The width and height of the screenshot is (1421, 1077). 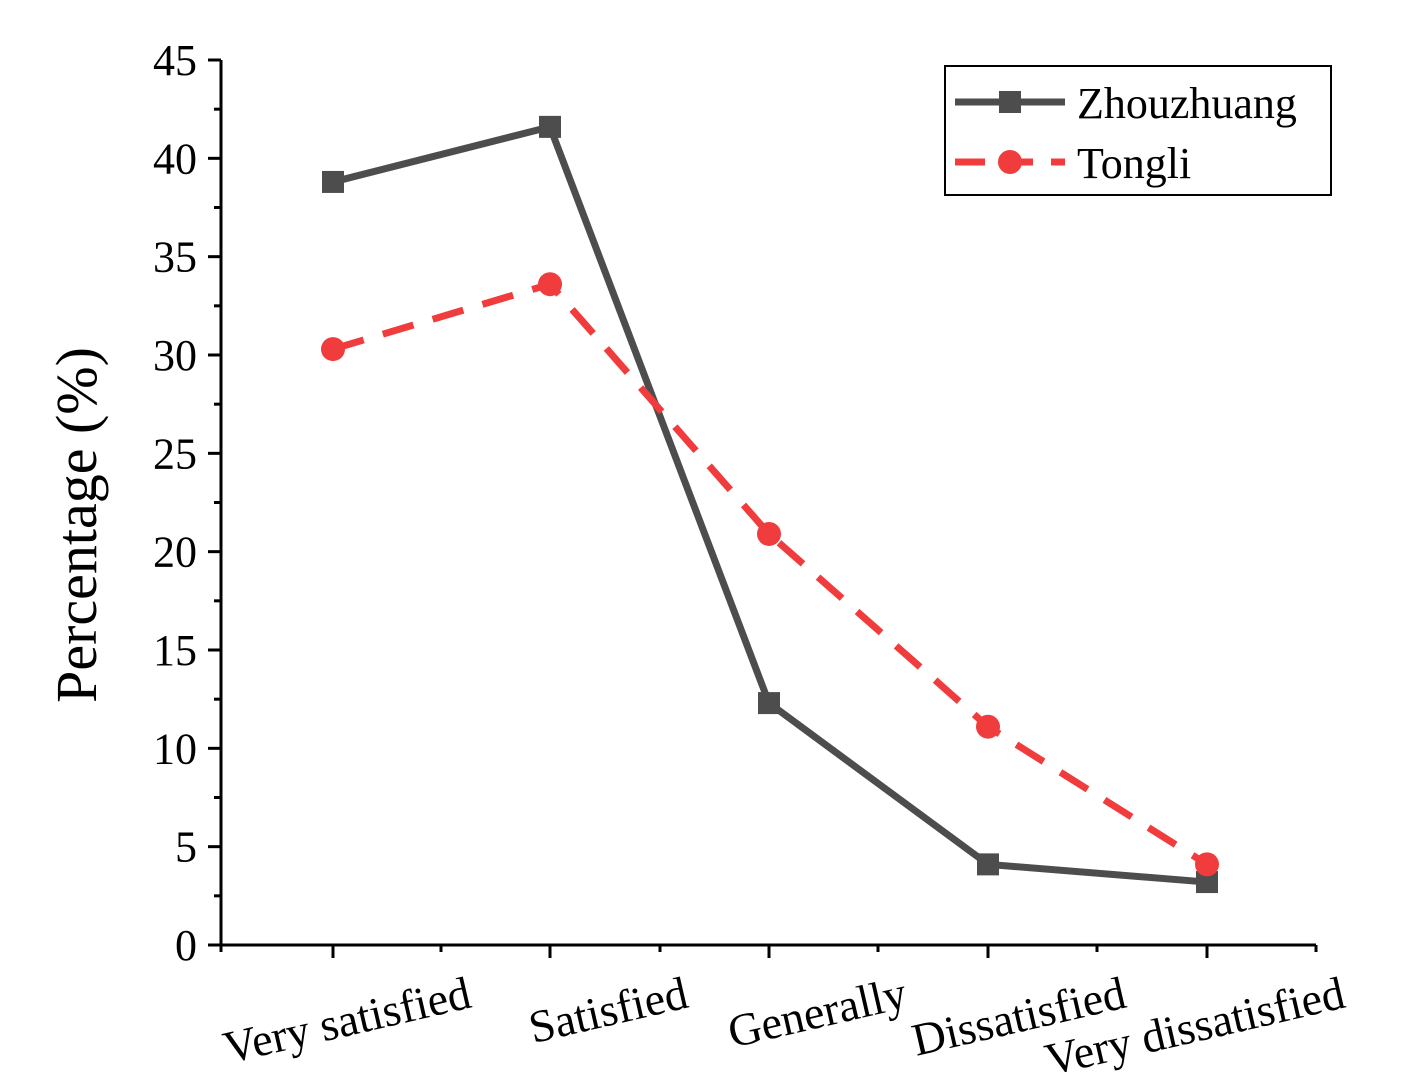 I want to click on y-tick-label: 25, so click(x=175, y=453).